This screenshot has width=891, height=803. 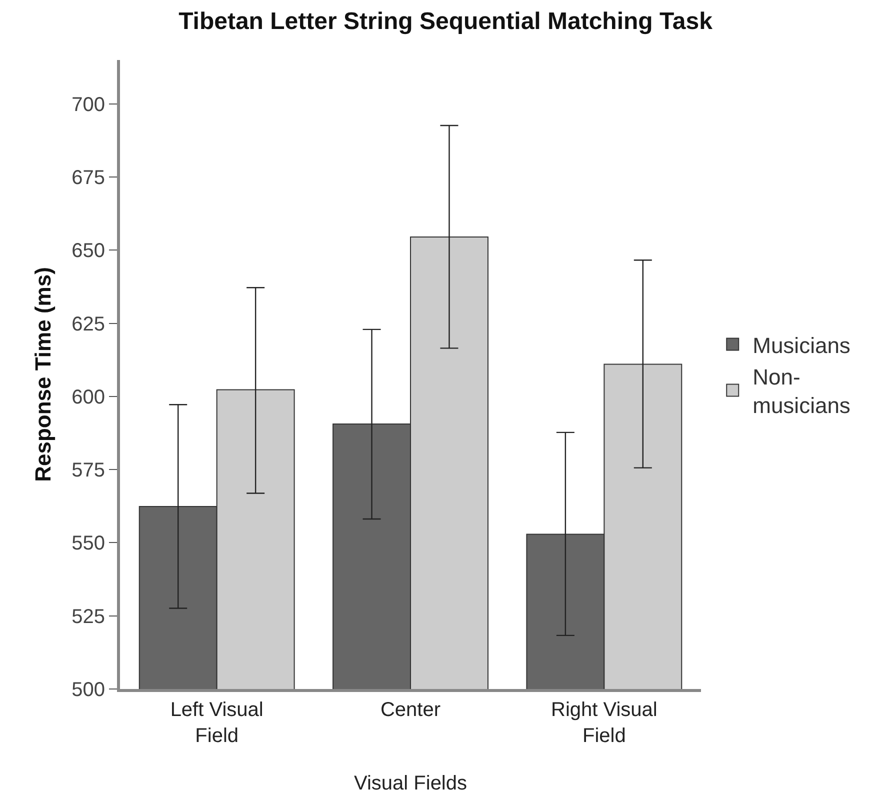 What do you see at coordinates (217, 723) in the screenshot?
I see `x-tick-label: Left Visual Field` at bounding box center [217, 723].